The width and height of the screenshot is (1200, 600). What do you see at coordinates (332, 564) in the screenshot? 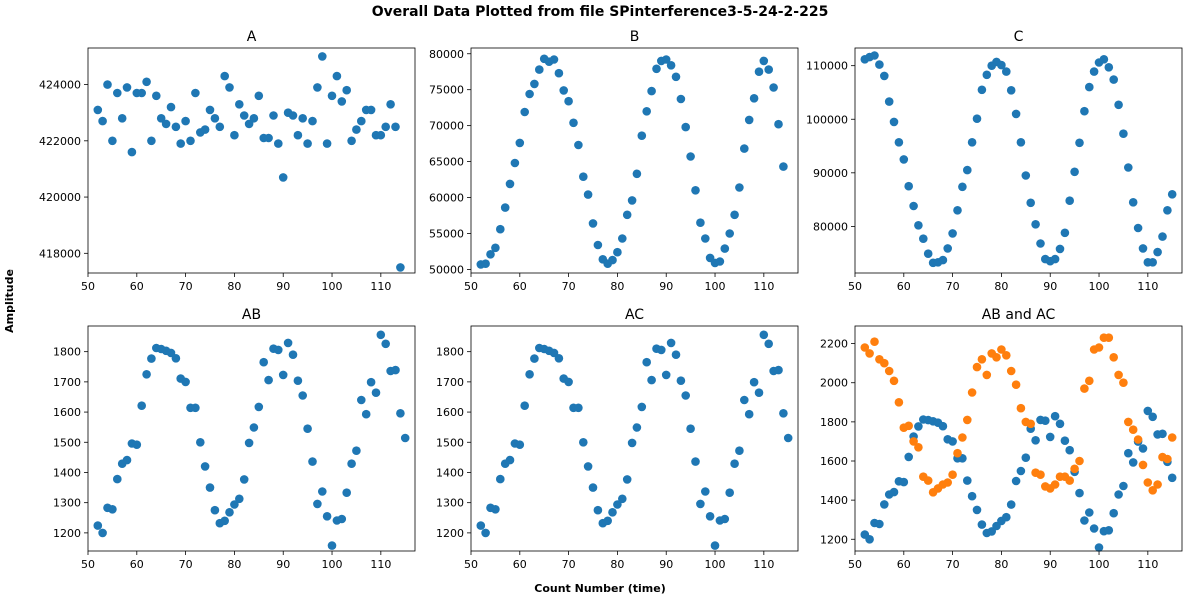
I see `x-tick-label: 100` at bounding box center [332, 564].